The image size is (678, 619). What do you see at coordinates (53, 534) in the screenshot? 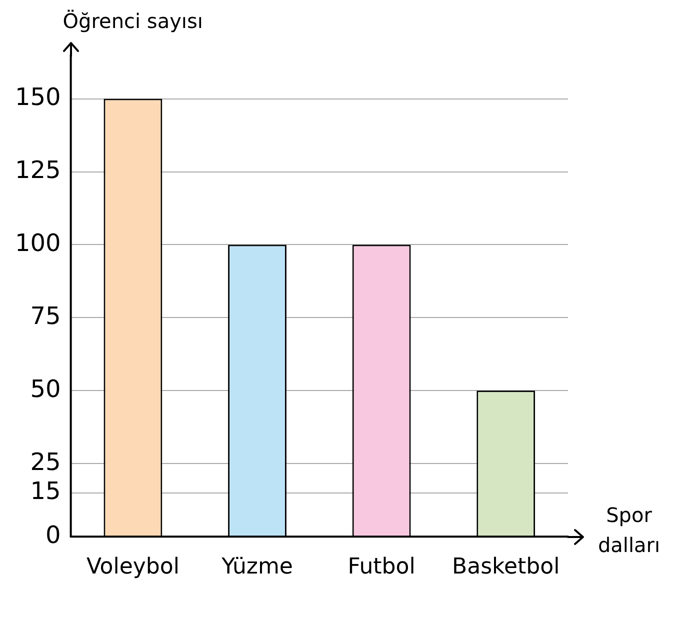
I see `y-tick-label: 0` at bounding box center [53, 534].